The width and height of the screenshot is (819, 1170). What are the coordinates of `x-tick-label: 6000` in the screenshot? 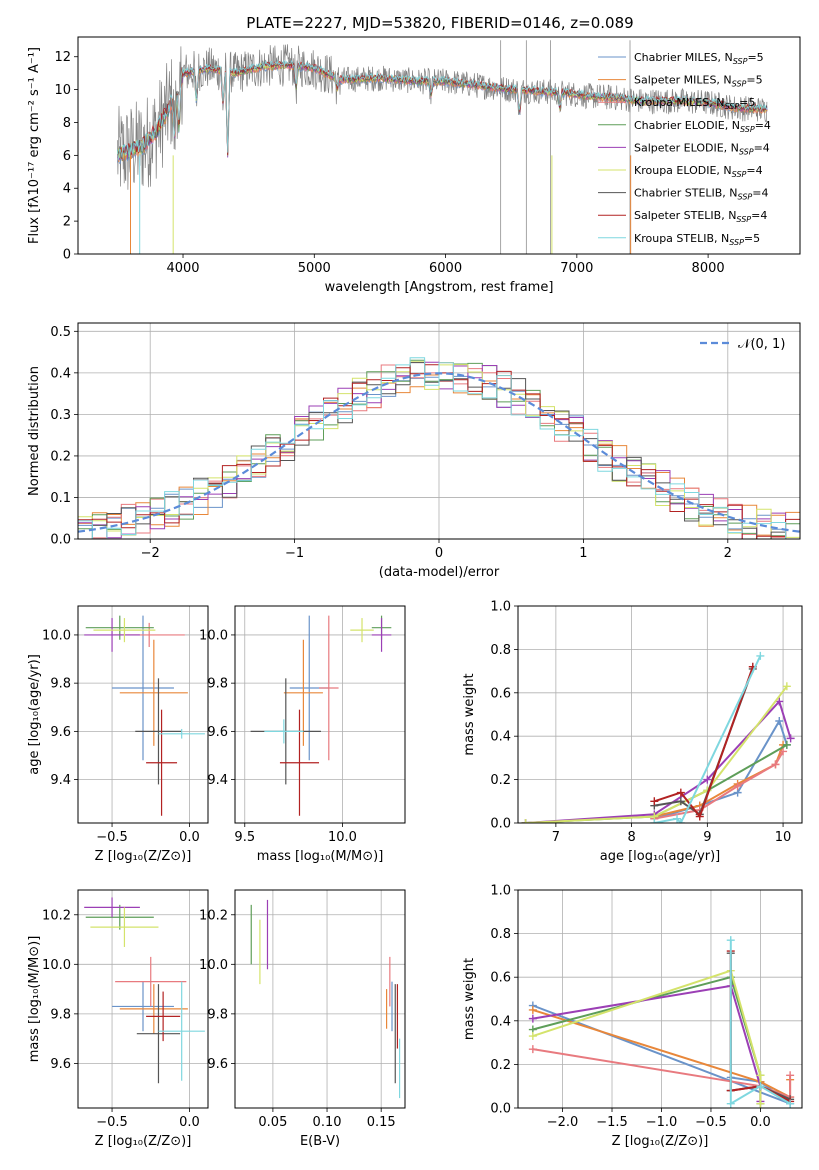 It's located at (445, 268).